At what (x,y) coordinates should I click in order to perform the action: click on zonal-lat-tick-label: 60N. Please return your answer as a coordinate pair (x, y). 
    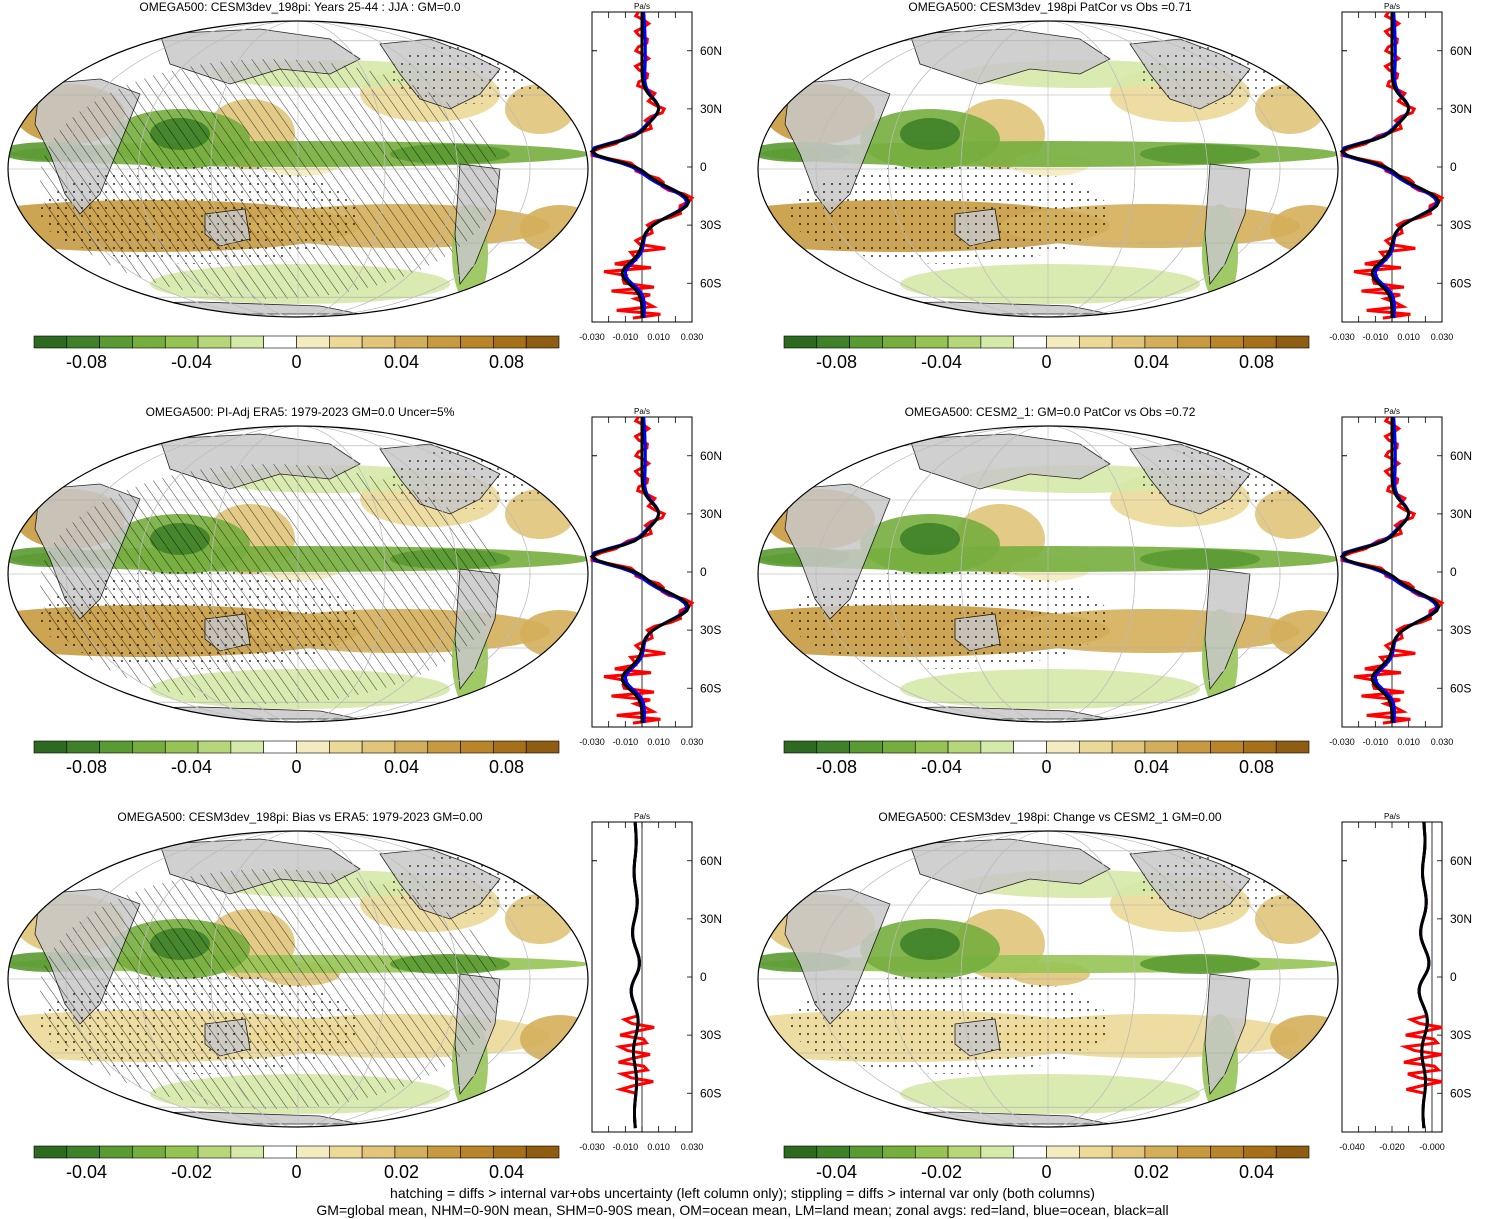
    Looking at the image, I should click on (711, 861).